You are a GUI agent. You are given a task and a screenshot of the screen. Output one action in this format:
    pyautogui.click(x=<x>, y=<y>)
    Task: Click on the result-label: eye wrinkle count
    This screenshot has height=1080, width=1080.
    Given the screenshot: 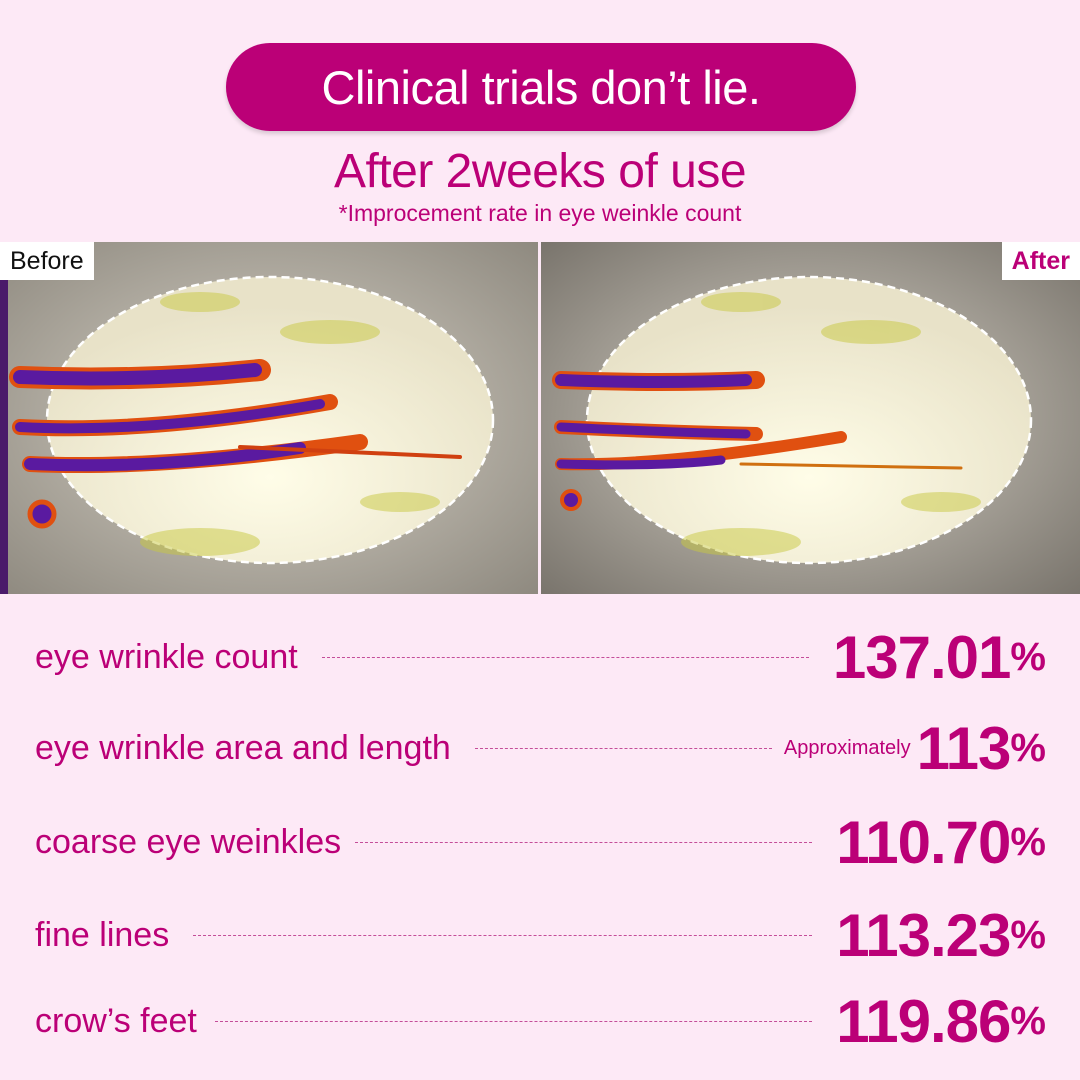 What is the action you would take?
    pyautogui.click(x=166, y=656)
    